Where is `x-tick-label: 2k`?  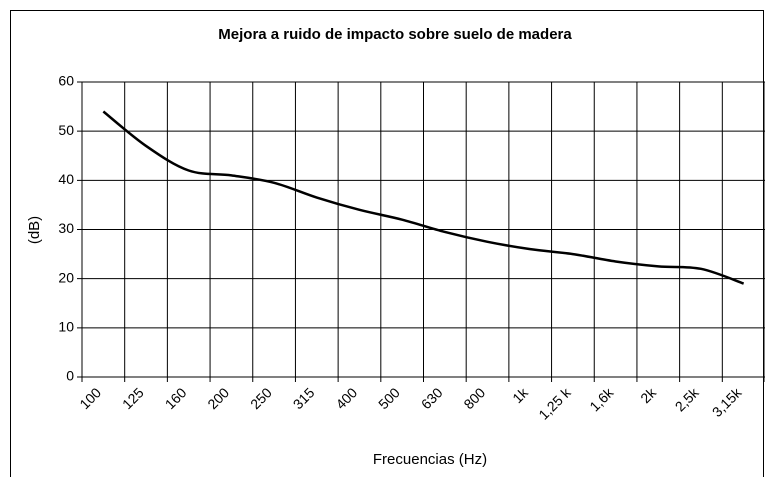
x-tick-label: 2k is located at coordinates (648, 395).